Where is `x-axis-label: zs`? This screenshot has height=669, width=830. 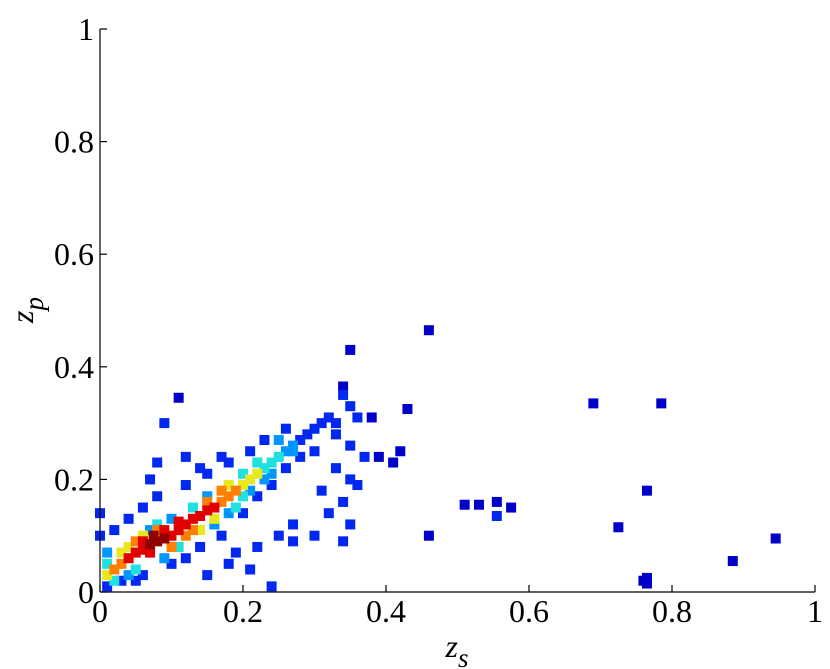
x-axis-label: zs is located at coordinates (457, 648).